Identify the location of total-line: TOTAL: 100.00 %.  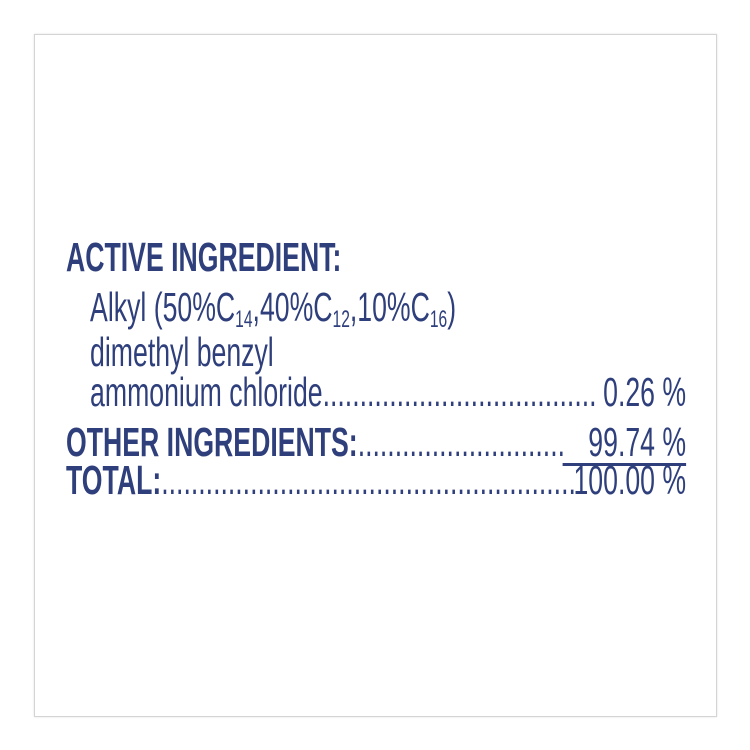
(376, 480).